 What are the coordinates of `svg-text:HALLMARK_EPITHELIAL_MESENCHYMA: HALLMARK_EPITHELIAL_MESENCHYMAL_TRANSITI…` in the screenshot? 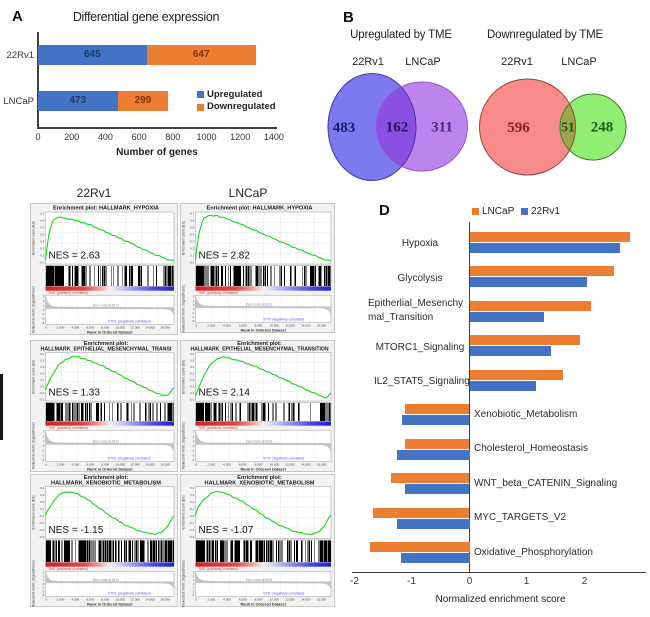 It's located at (259, 350).